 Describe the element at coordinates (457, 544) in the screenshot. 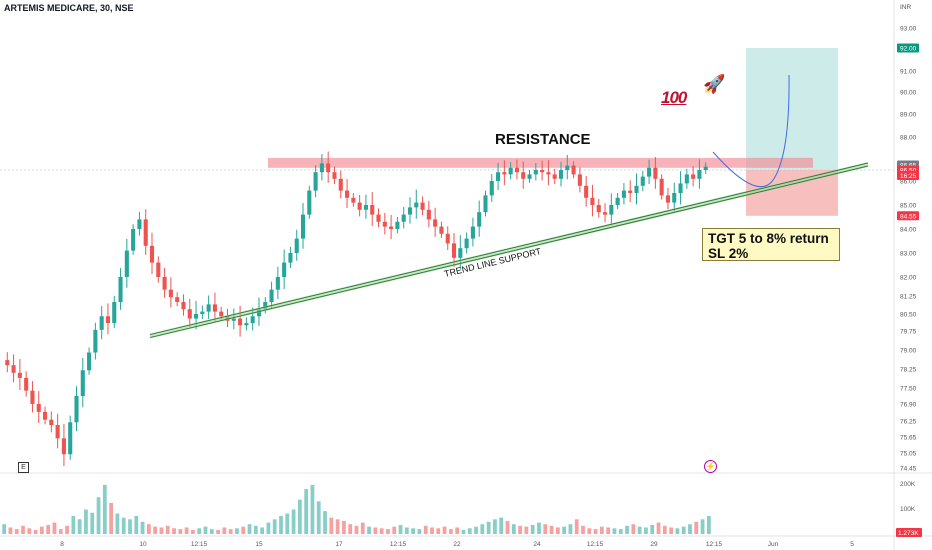

I see `time-tick-label: 22` at that location.